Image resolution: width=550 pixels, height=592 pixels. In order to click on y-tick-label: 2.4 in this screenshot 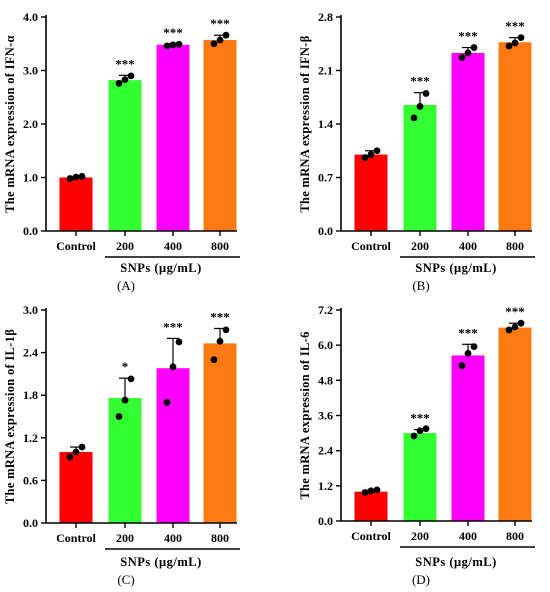, I will do `click(325, 451)`.